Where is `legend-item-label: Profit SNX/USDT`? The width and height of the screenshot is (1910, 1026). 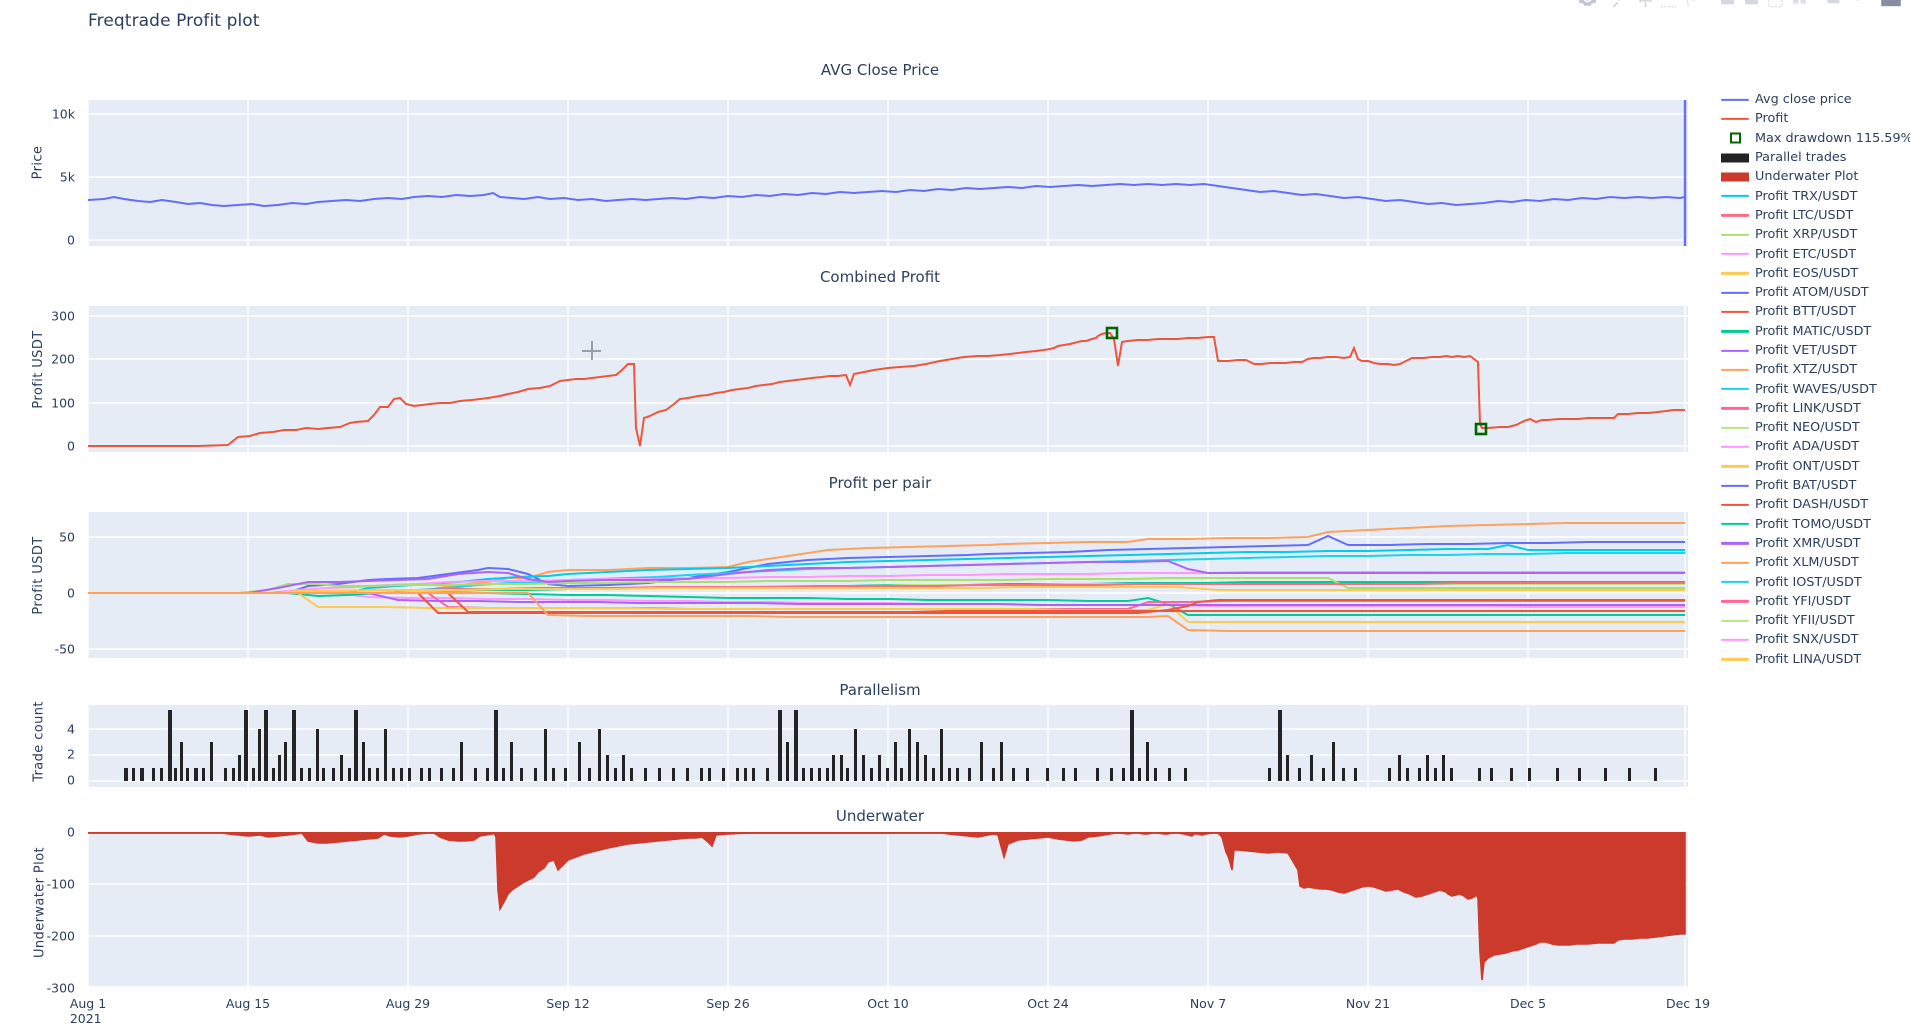
legend-item-label: Profit SNX/USDT is located at coordinates (1807, 640).